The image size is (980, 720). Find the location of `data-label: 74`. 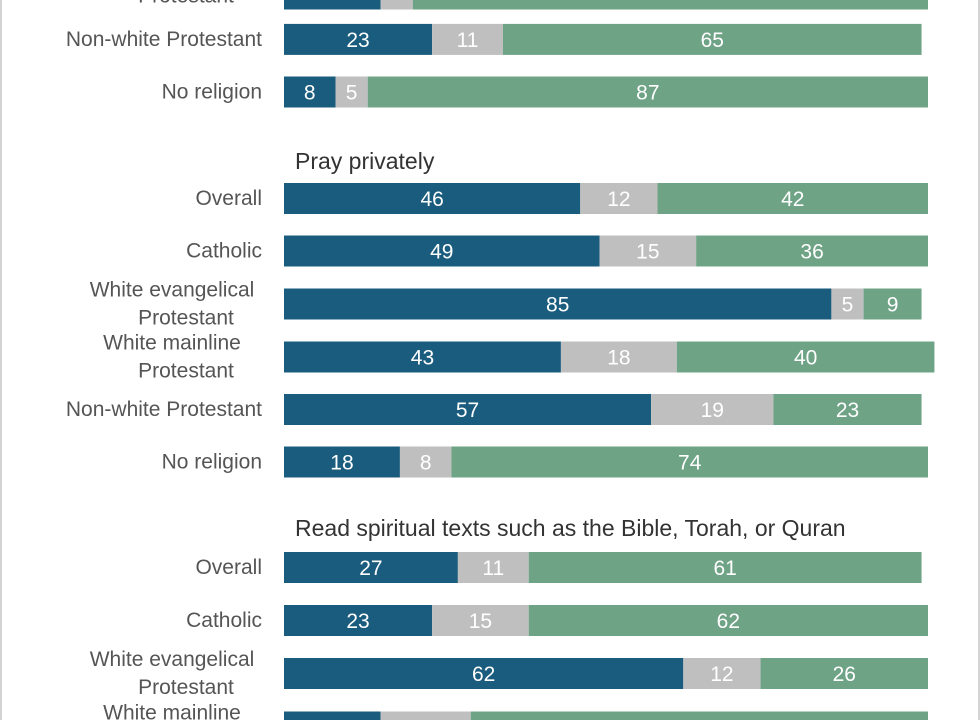

data-label: 74 is located at coordinates (690, 463).